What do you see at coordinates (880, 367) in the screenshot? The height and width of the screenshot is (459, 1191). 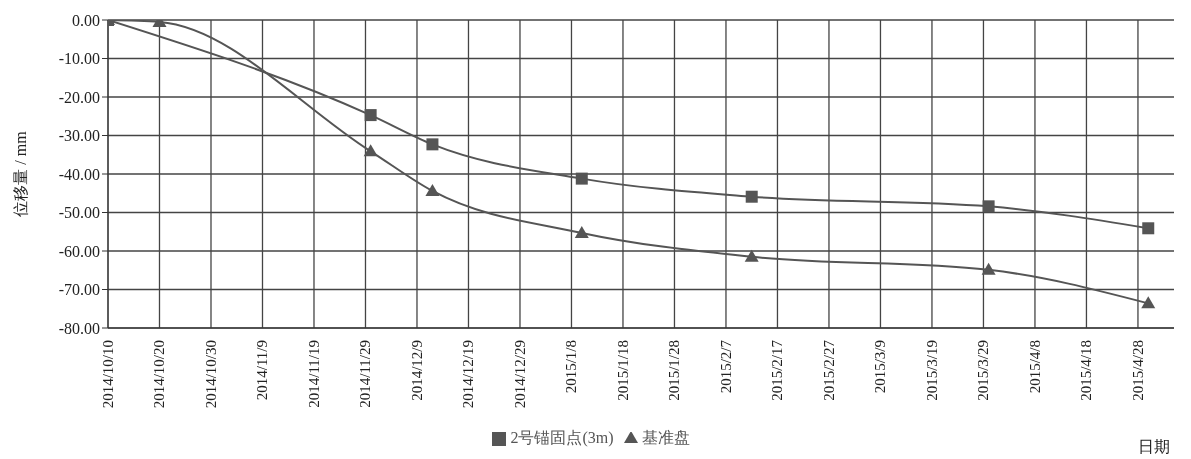 I see `x-tick-label: 2015/3/9` at bounding box center [880, 367].